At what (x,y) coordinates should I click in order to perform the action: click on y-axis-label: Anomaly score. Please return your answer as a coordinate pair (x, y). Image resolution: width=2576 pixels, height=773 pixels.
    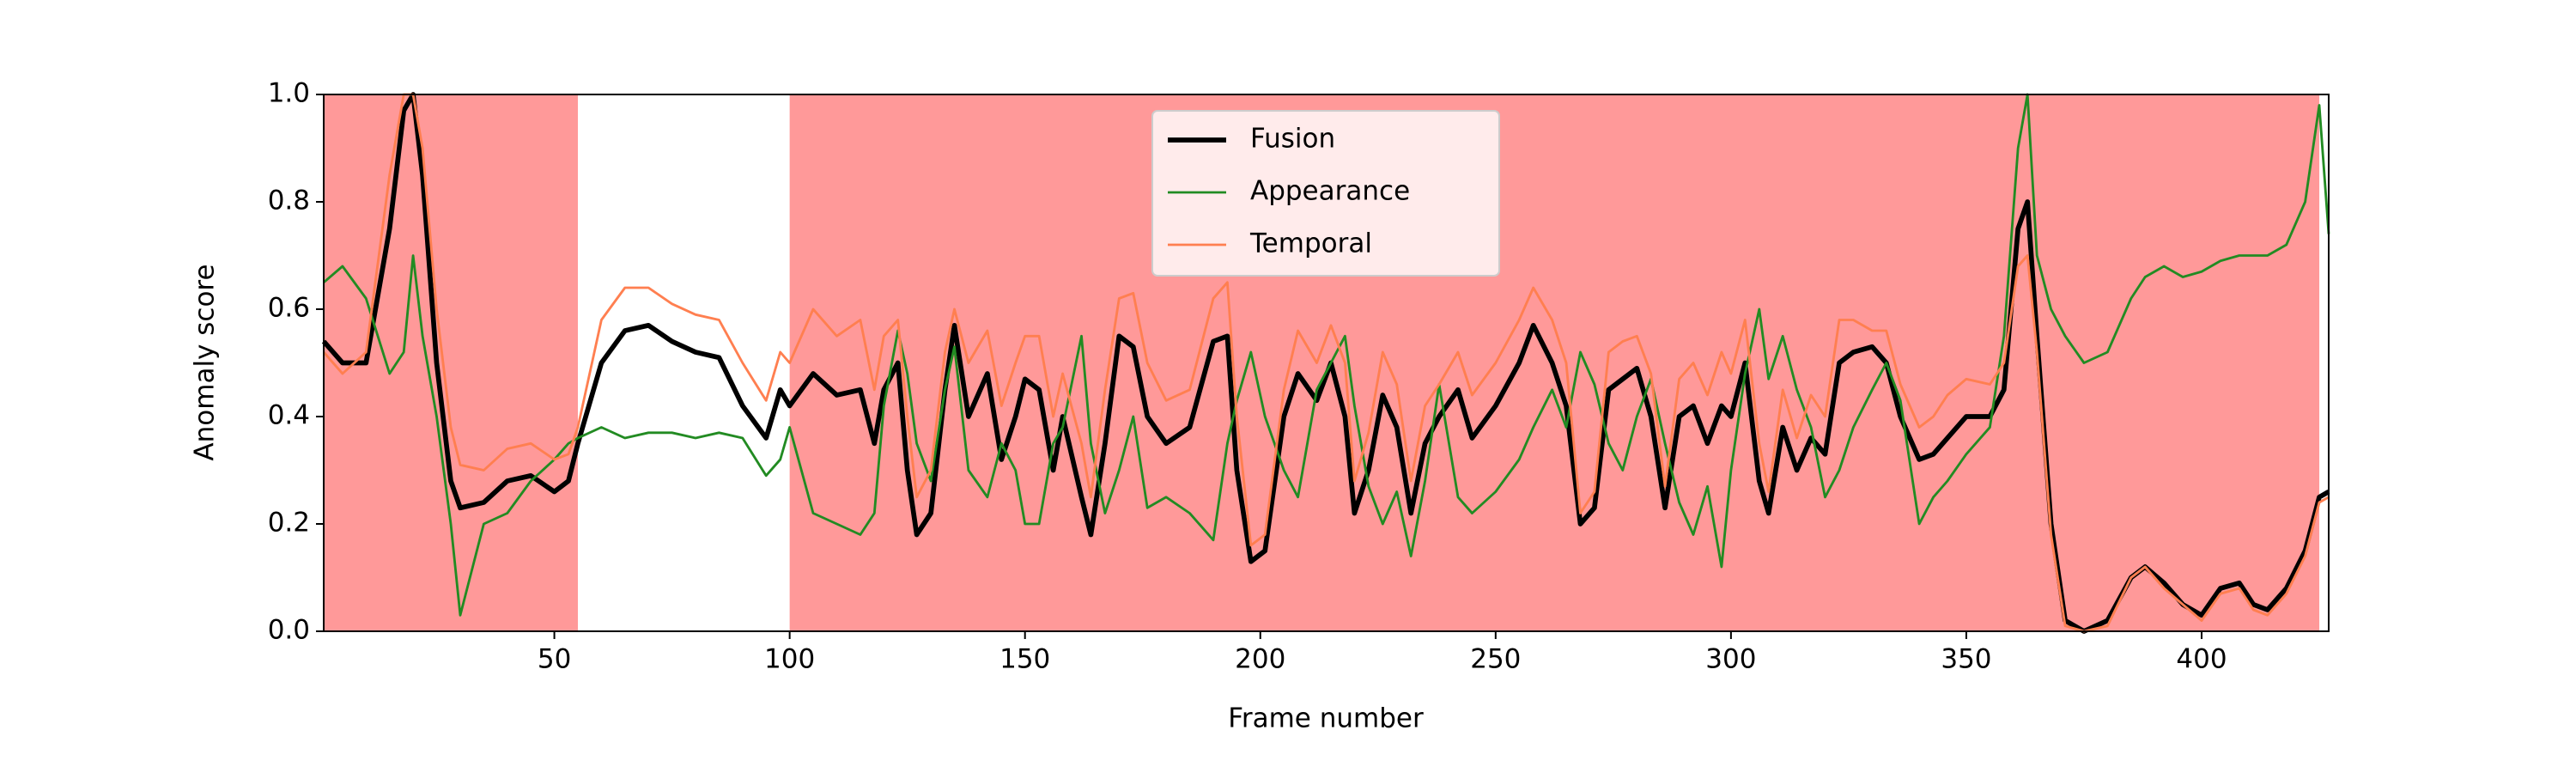
    Looking at the image, I should click on (206, 362).